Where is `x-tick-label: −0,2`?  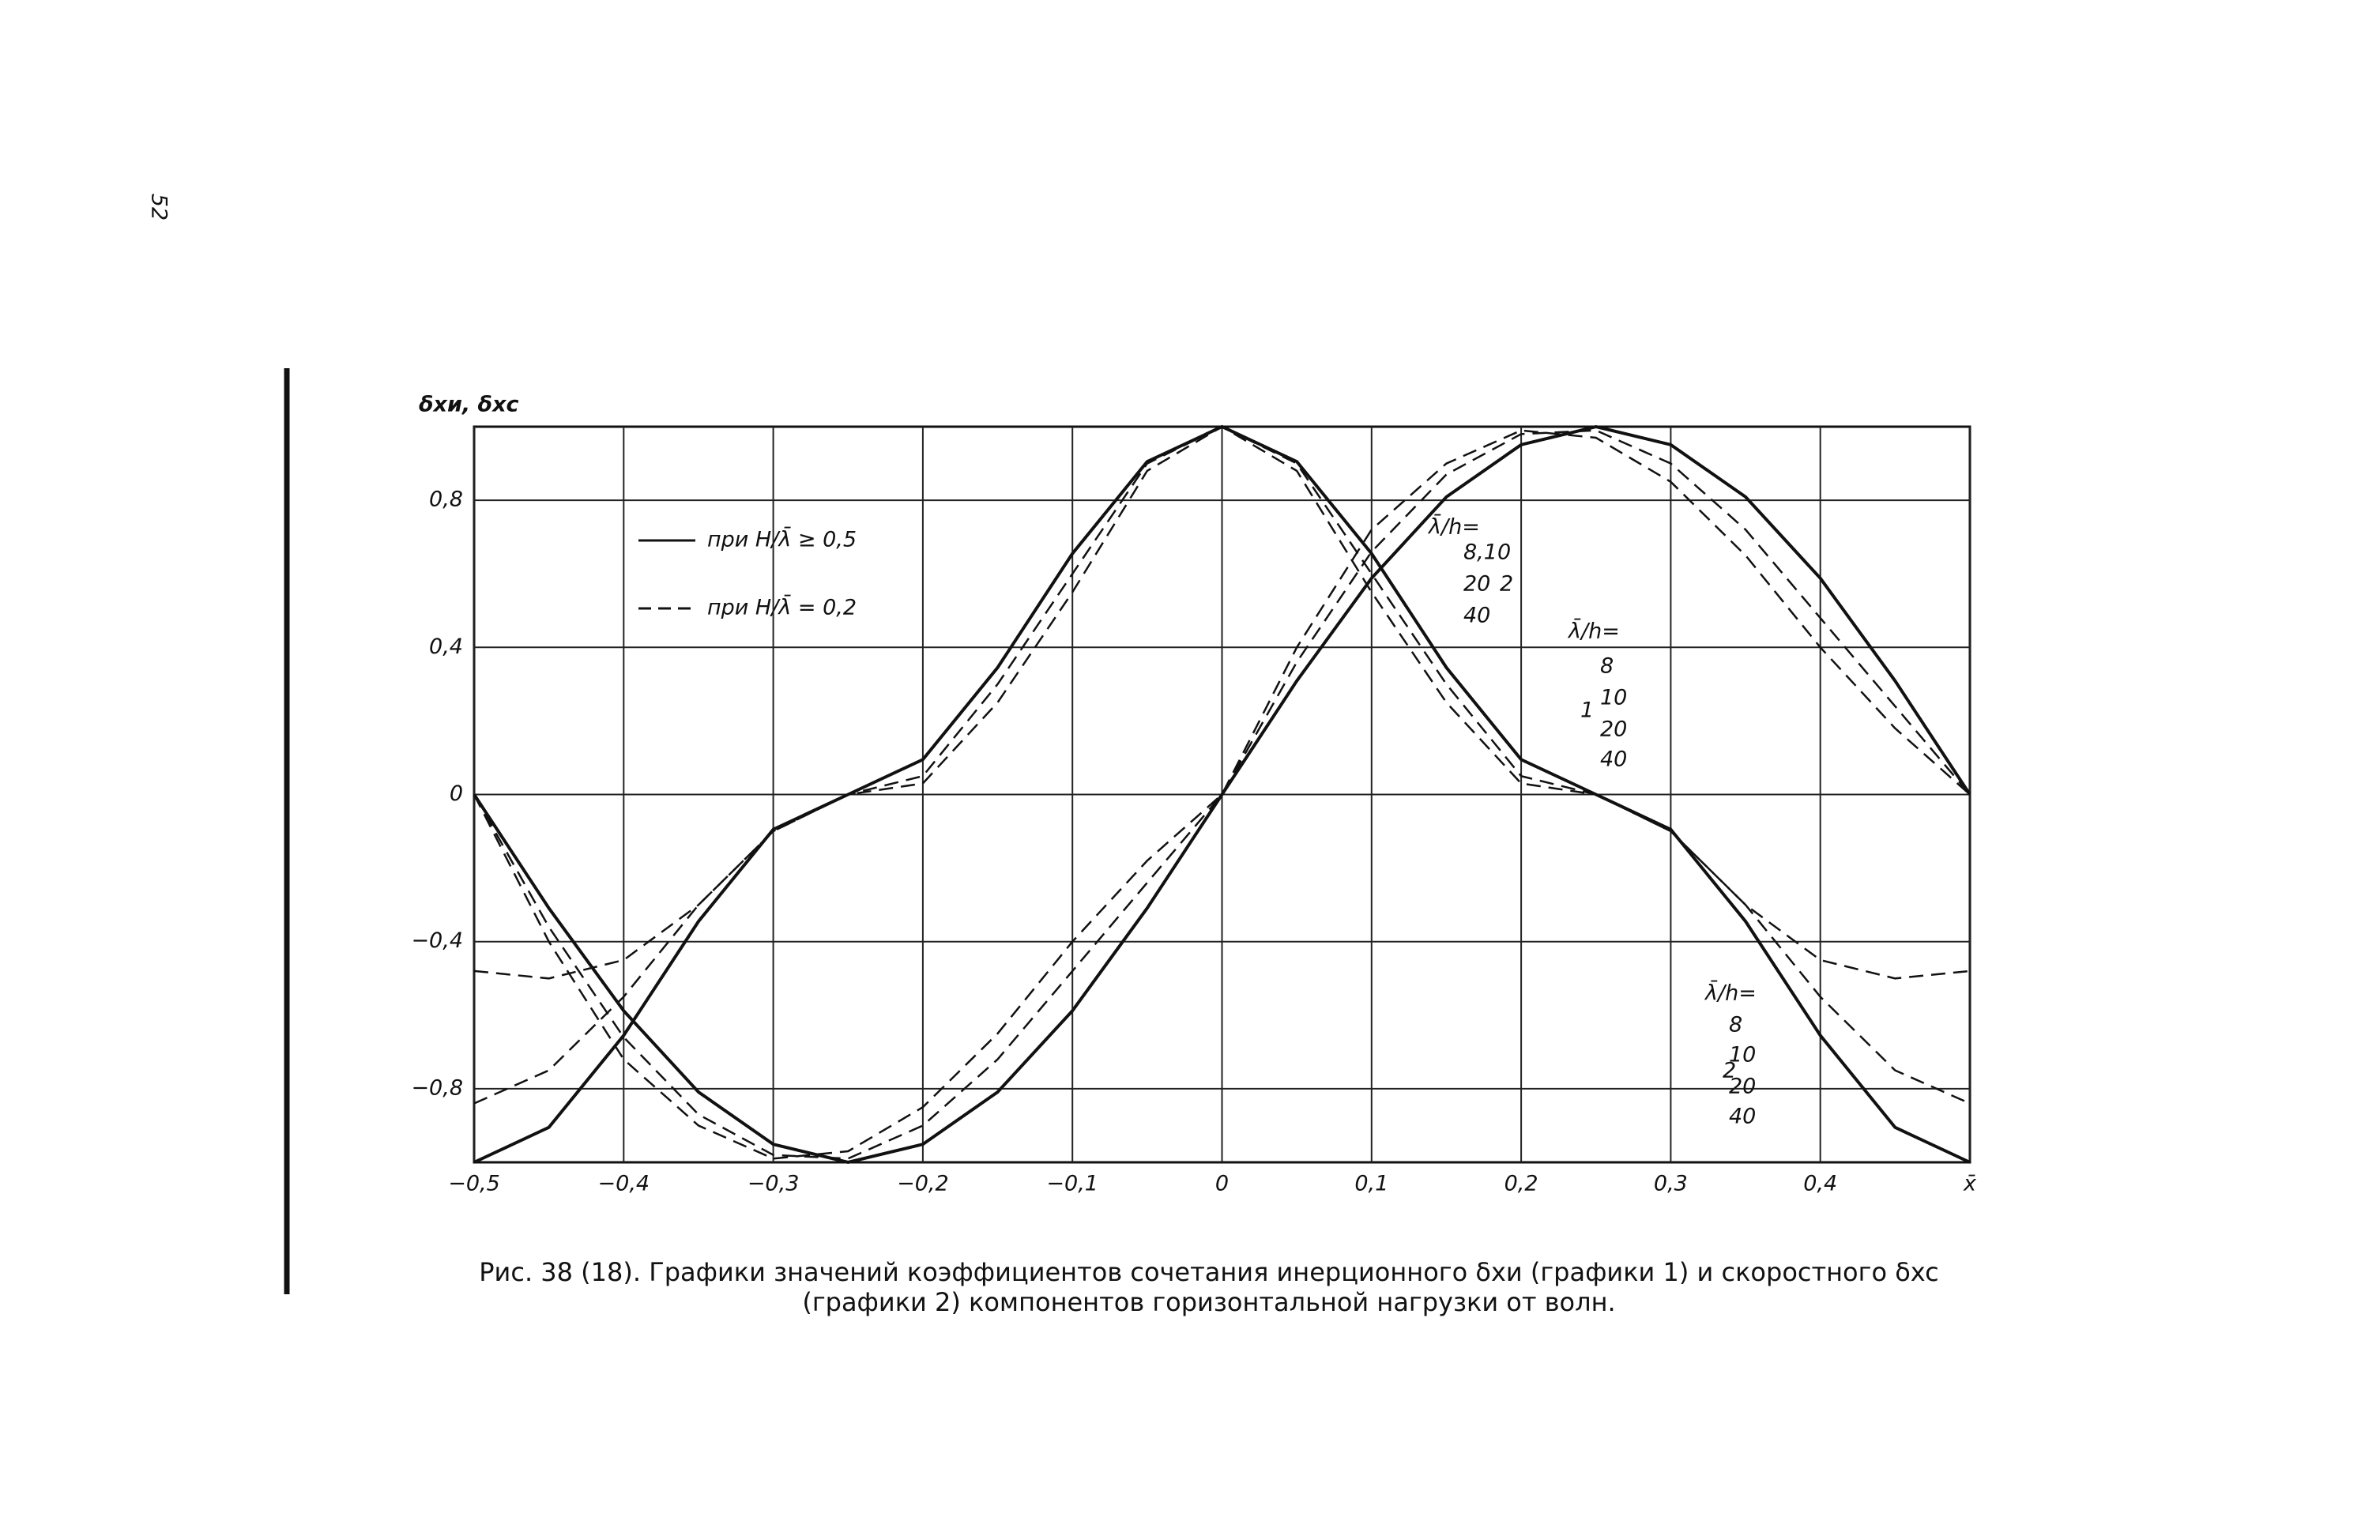
x-tick-label: −0,2 is located at coordinates (923, 1184).